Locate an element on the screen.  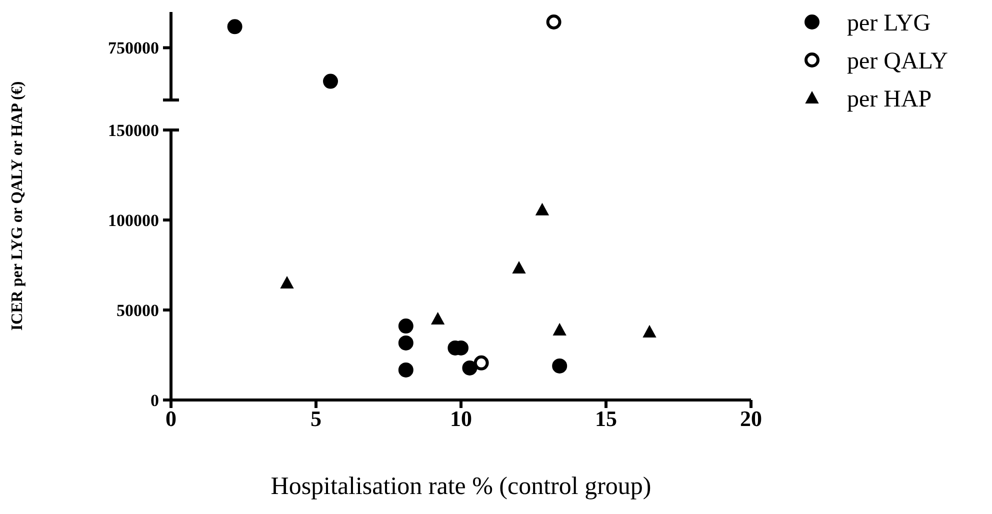
x-tick-label: 5 is located at coordinates (316, 418).